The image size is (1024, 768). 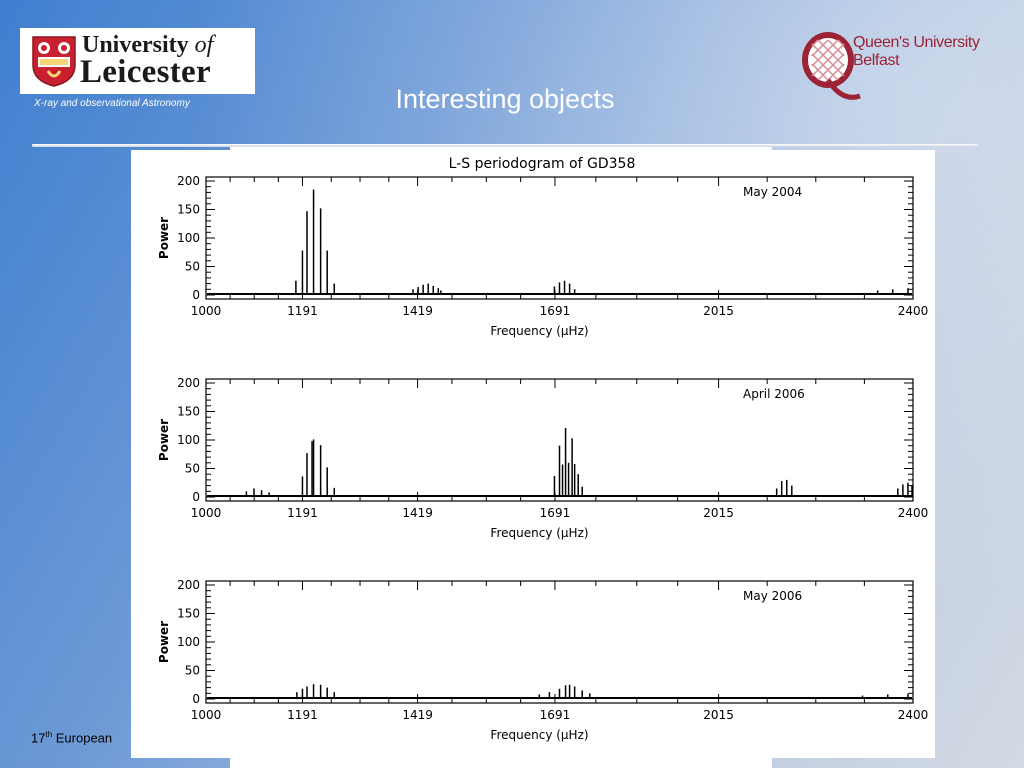 What do you see at coordinates (148, 45) in the screenshot?
I see `university-wordmark: University of` at bounding box center [148, 45].